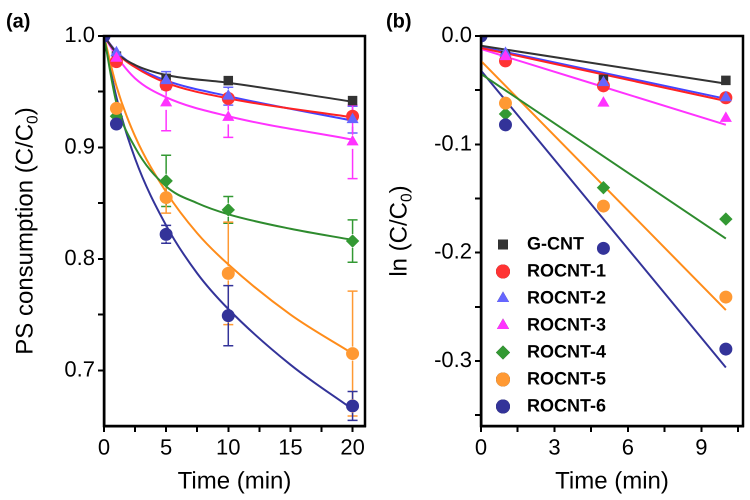  What do you see at coordinates (27, 231) in the screenshot?
I see `y-axis-title: PS consumption (C/C0)` at bounding box center [27, 231].